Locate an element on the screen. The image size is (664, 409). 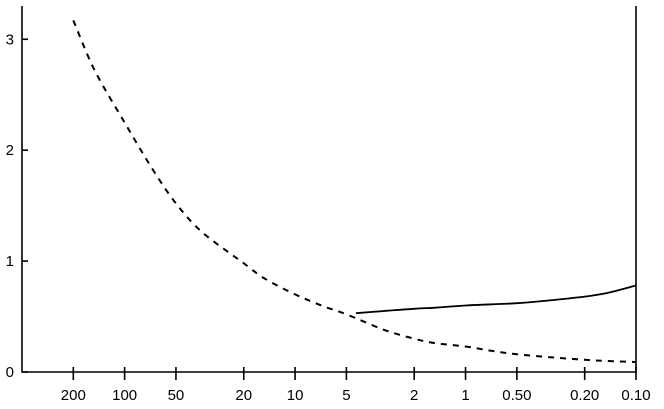
x-tick-label: 5 is located at coordinates (346, 395).